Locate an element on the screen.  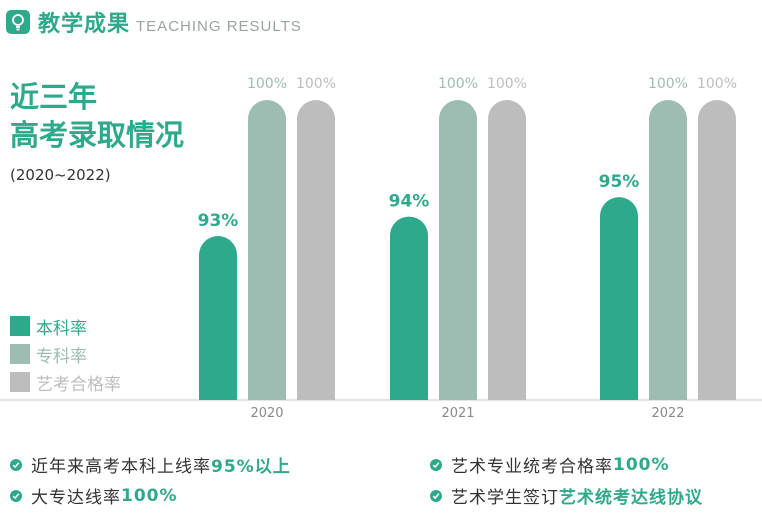
bar-艺考合格率-2020 is located at coordinates (316, 250).